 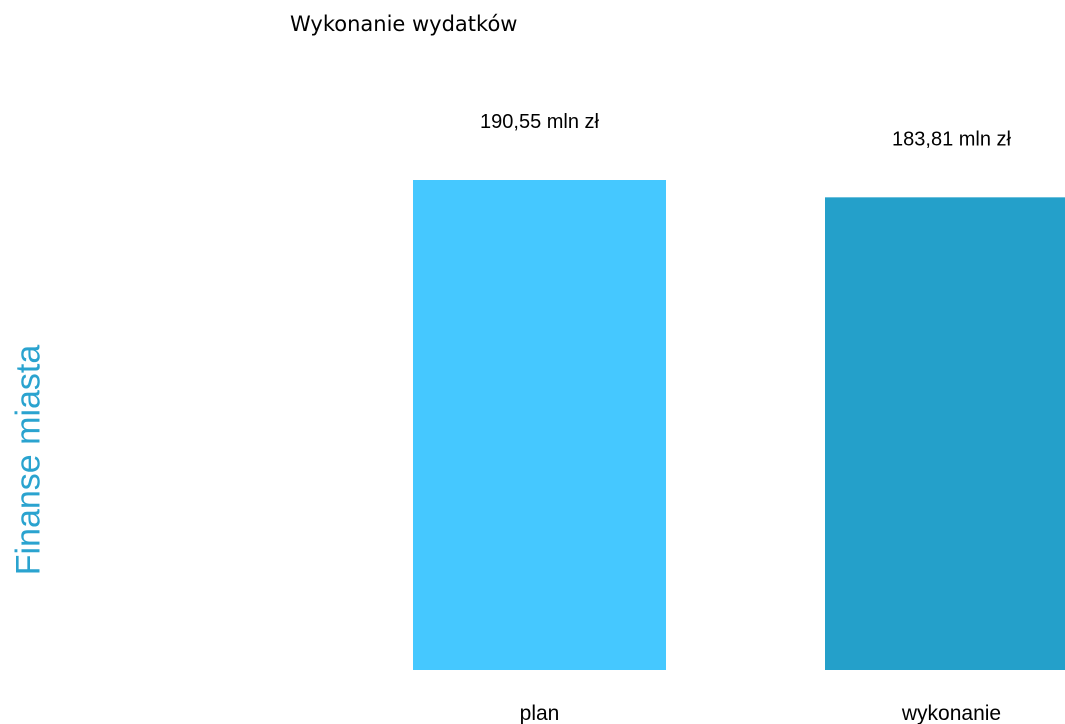 I want to click on value-label-plan: 190,55 mln zł, so click(x=540, y=122).